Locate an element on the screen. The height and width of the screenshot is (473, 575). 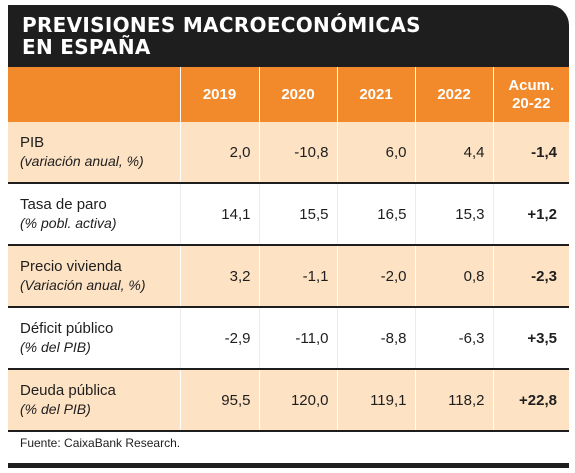
title-bar: PREVISIONES MACROECONÓMICAS EN ESPAÑA is located at coordinates (288, 36).